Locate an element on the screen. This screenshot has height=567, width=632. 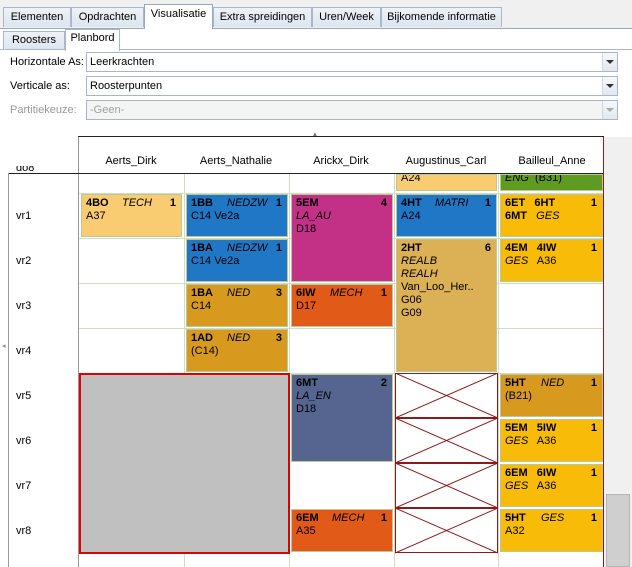
vertical-axis-select: Roosterpunten is located at coordinates (352, 86).